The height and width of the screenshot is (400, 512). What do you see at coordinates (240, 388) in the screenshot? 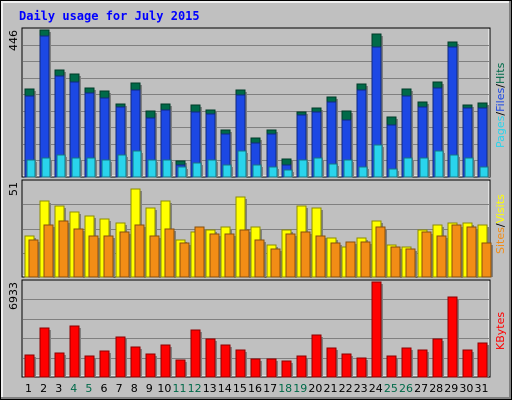
I see `day-label-15: 15` at bounding box center [240, 388].